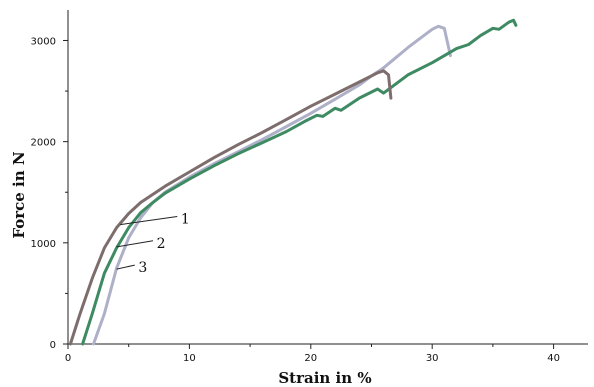 The width and height of the screenshot is (594, 387). What do you see at coordinates (161, 244) in the screenshot?
I see `curve-number-label: 2` at bounding box center [161, 244].